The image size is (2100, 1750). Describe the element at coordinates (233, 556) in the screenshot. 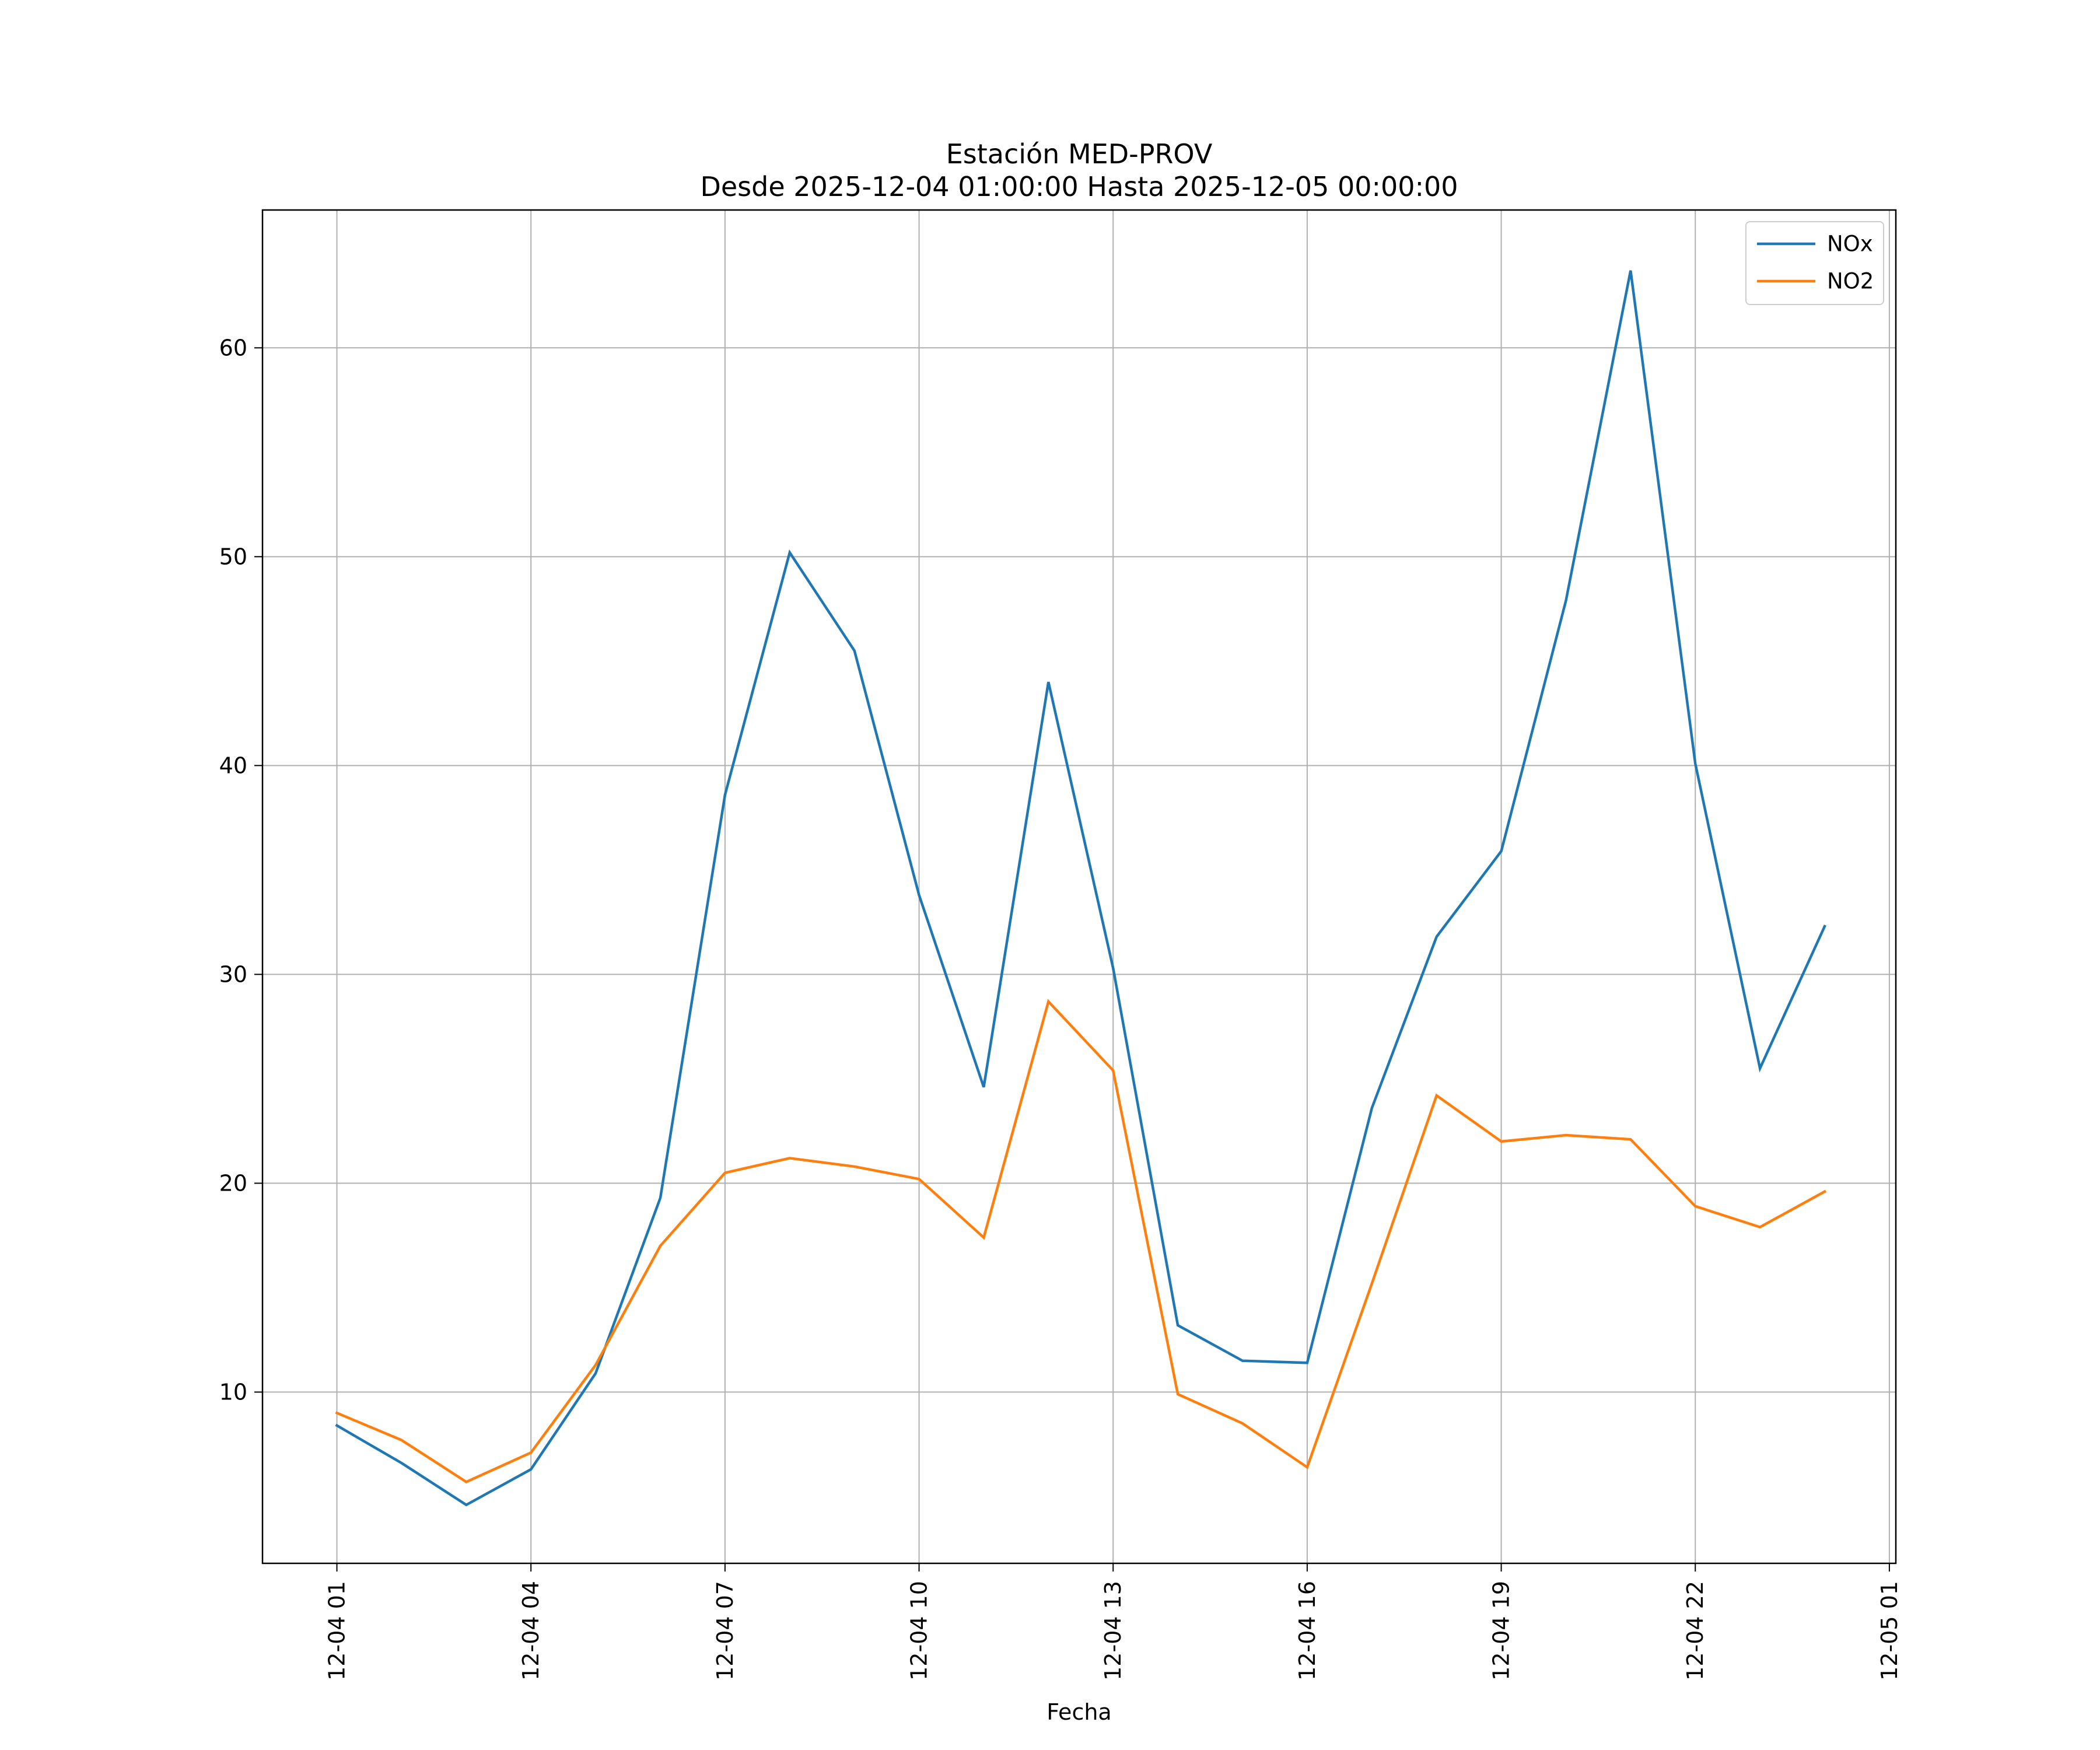

I see `y-tick-label: 50` at that location.